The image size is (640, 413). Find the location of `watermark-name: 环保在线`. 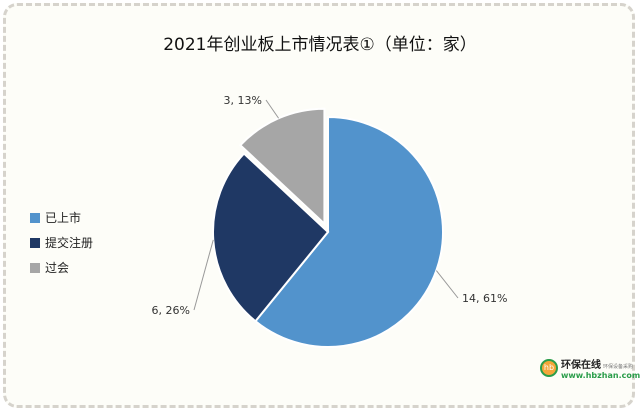

watermark-name: 环保在线 is located at coordinates (581, 365).